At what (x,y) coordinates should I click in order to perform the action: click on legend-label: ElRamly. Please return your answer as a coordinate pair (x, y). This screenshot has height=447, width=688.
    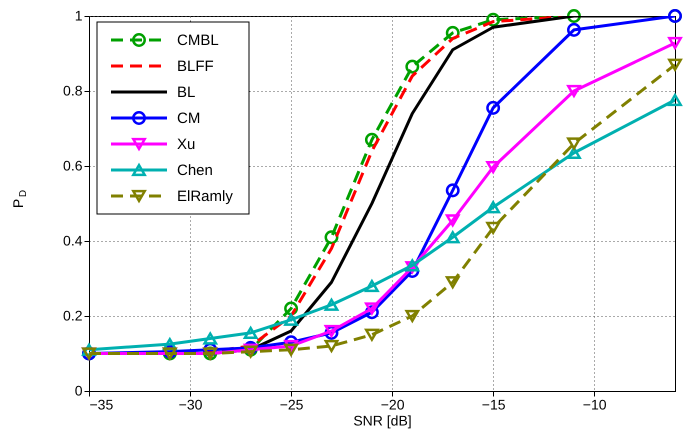
    Looking at the image, I should click on (205, 196).